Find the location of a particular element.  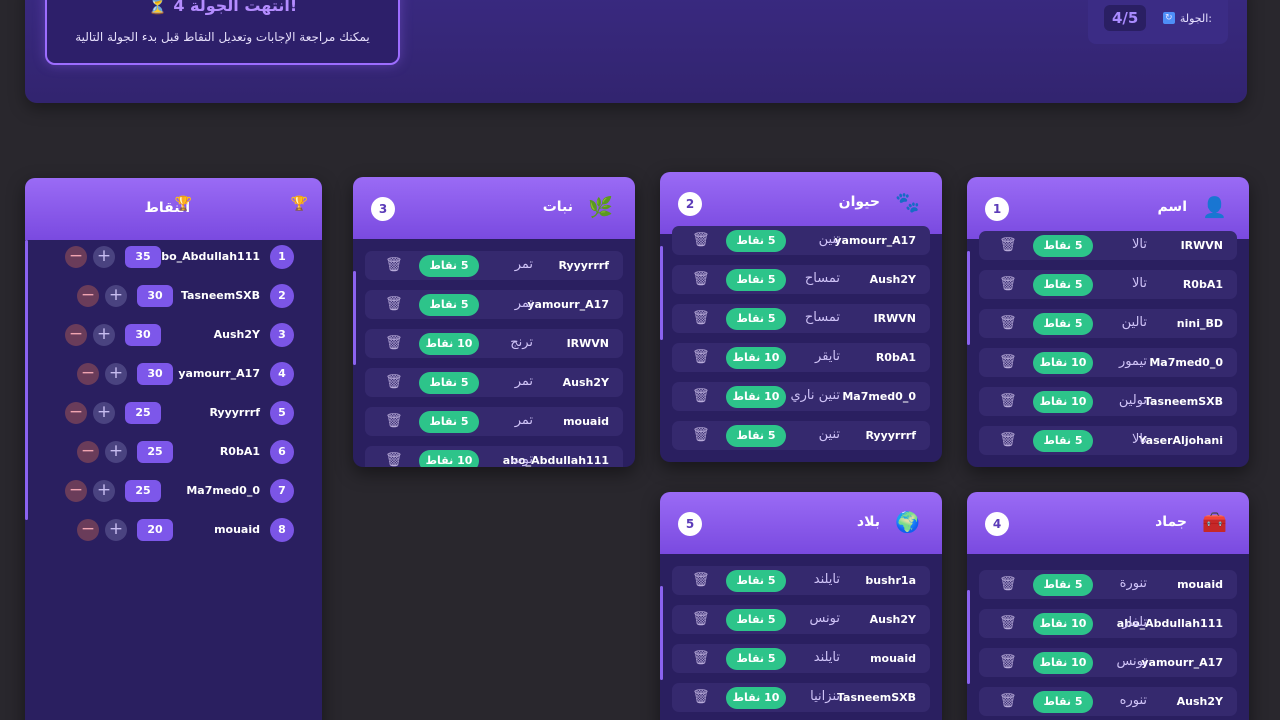

answer-word: تايقر is located at coordinates (827, 356).